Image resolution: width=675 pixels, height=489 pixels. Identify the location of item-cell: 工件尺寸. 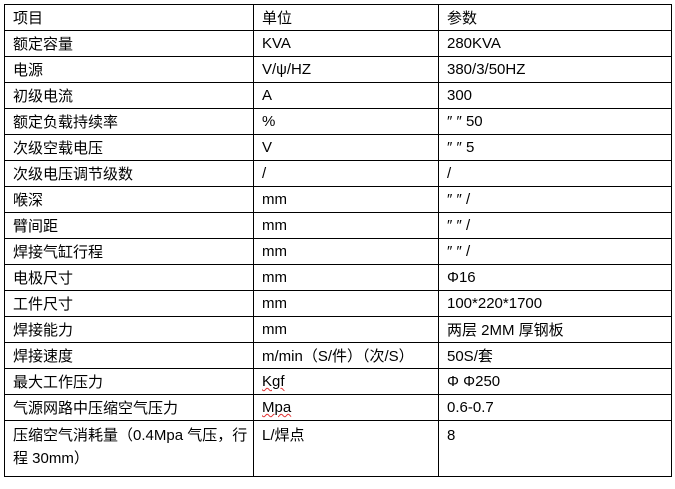
(129, 303).